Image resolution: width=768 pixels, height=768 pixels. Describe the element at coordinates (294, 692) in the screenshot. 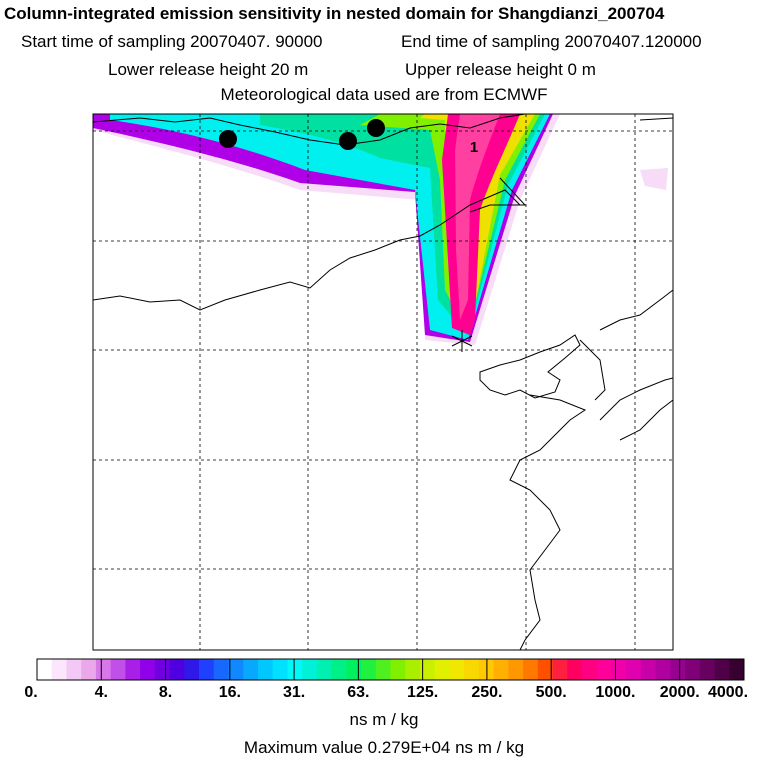

I see `colorbar-tick-label: 31.` at that location.